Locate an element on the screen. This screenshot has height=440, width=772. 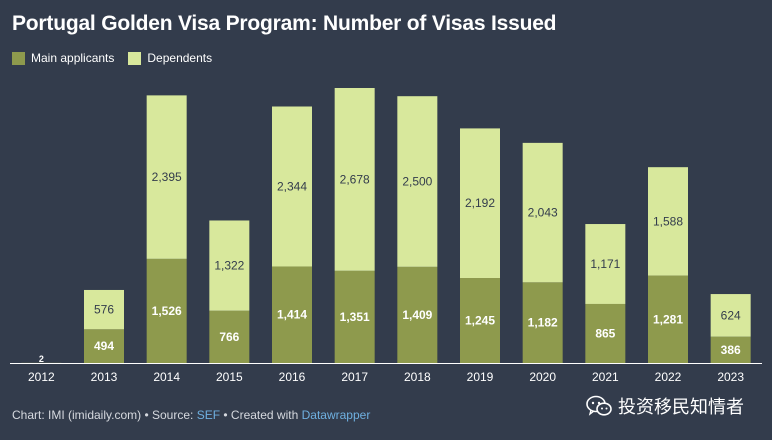
data-label-dependents-2022: 1,588 is located at coordinates (668, 221).